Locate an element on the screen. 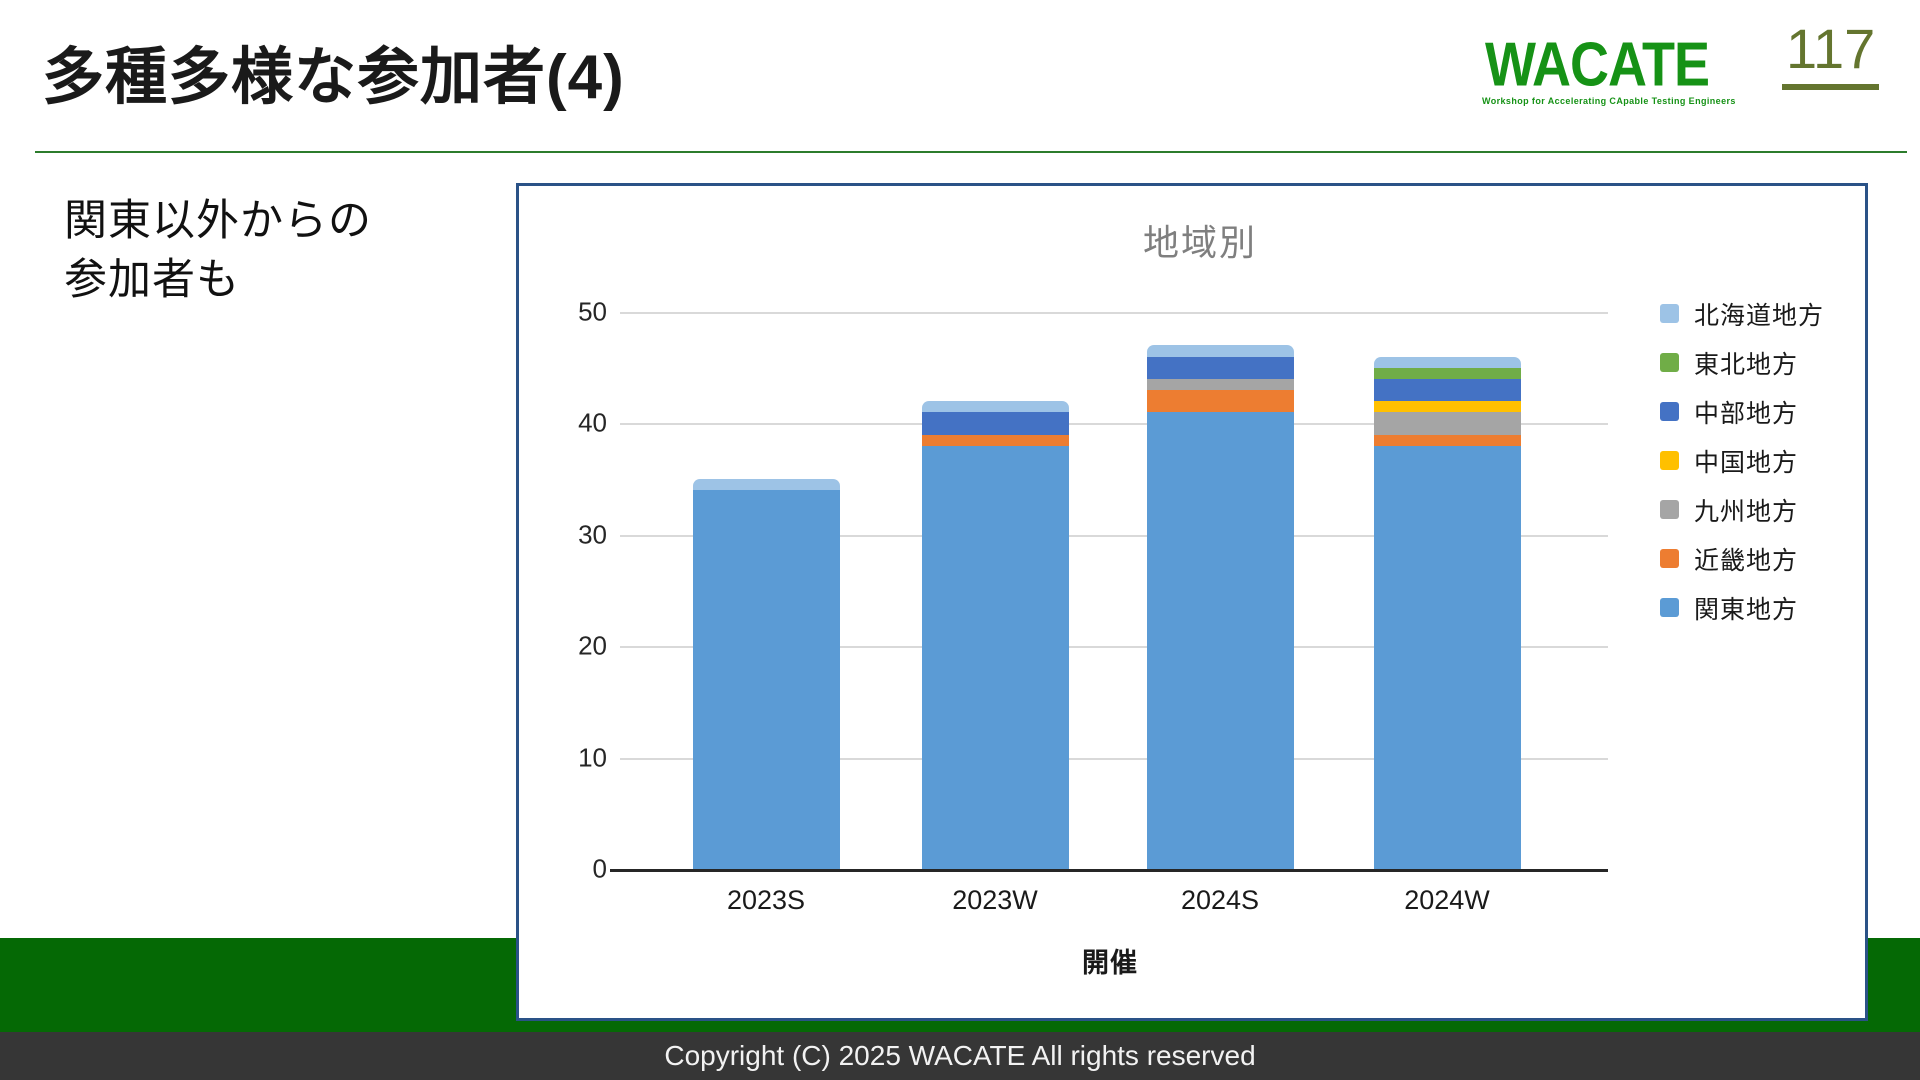 Image resolution: width=1920 pixels, height=1080 pixels. bar-segment-tohoku-2024W is located at coordinates (1447, 373).